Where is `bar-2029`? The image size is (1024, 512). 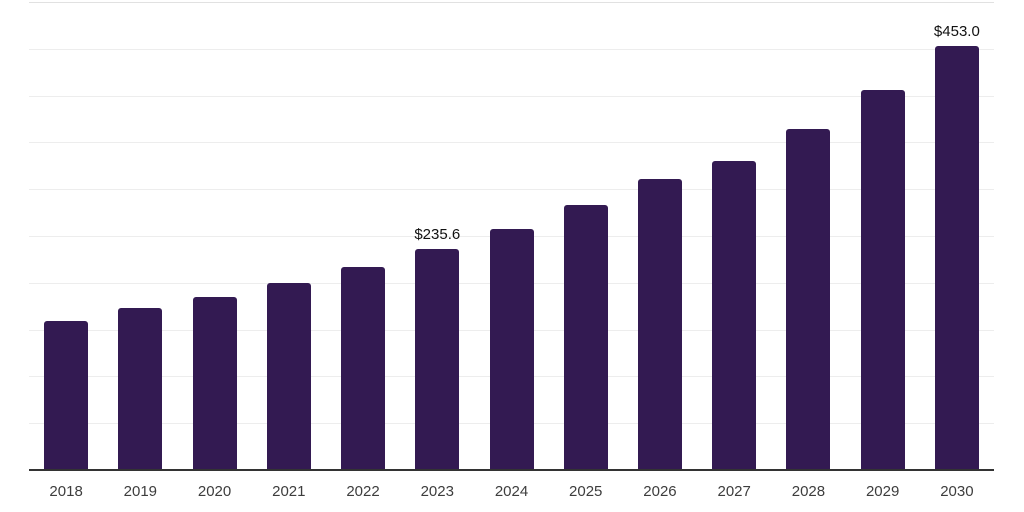 bar-2029 is located at coordinates (882, 279).